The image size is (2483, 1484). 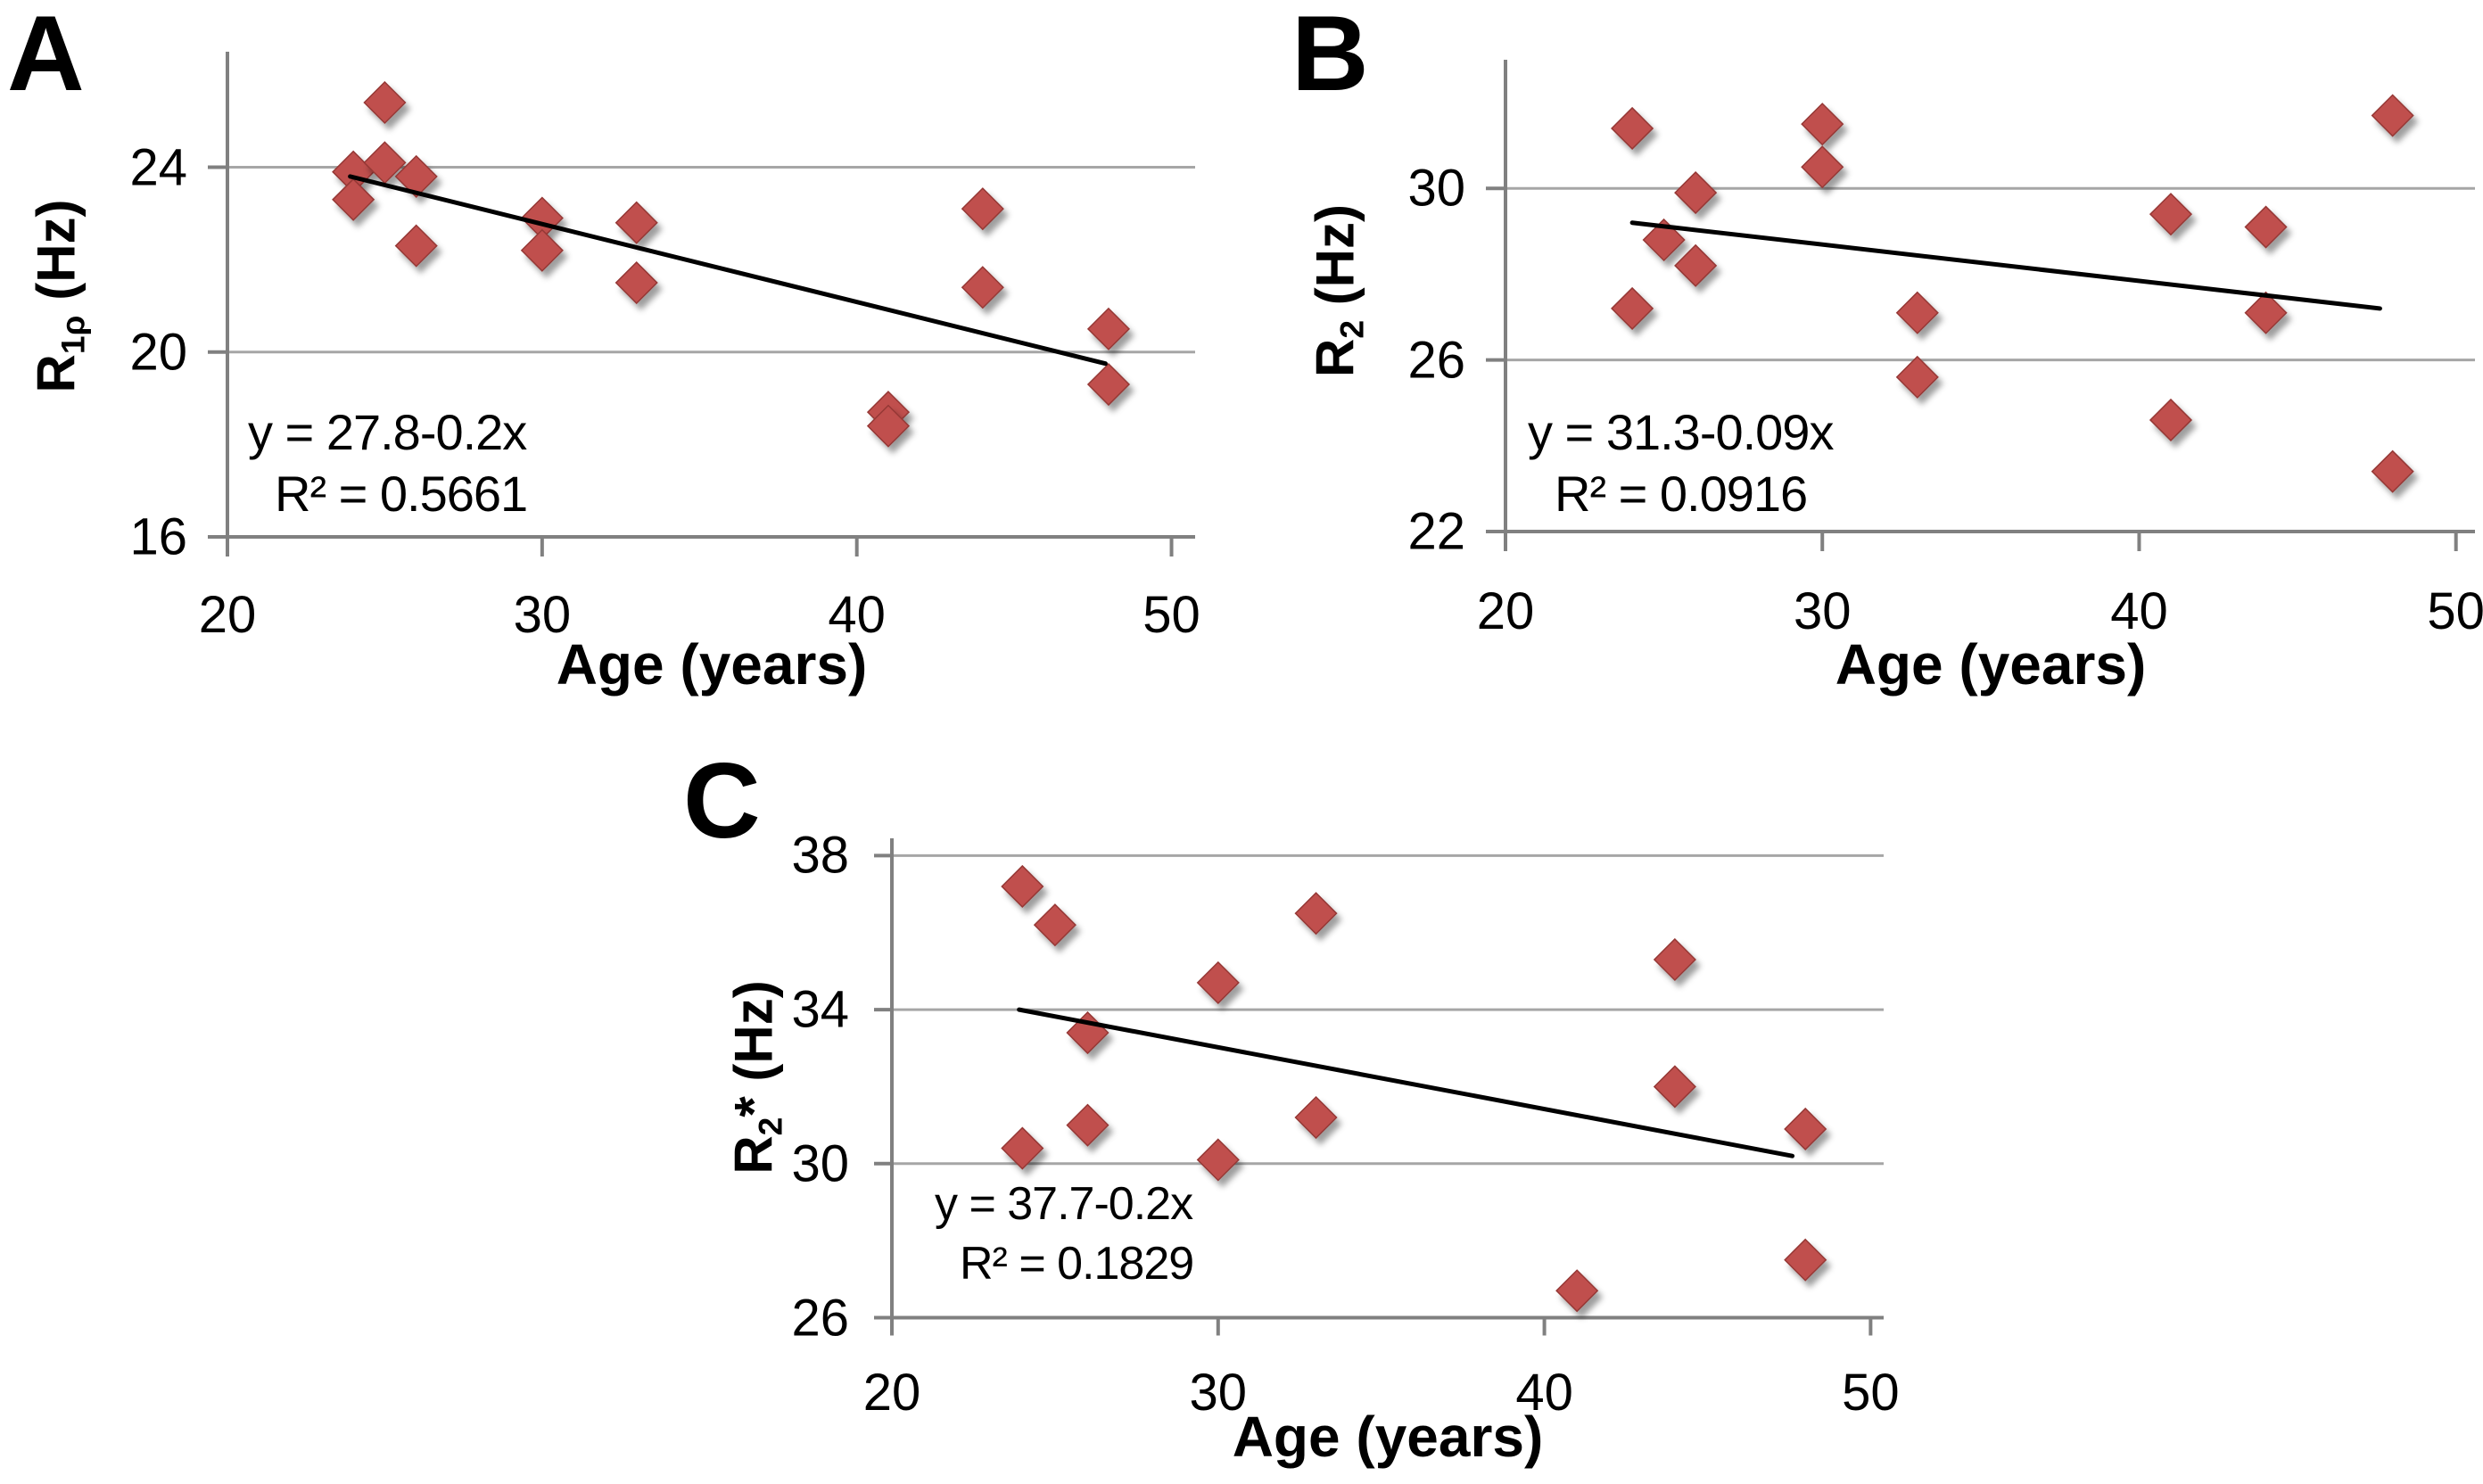 I want to click on x-axis-title-a: Age (years), so click(x=712, y=665).